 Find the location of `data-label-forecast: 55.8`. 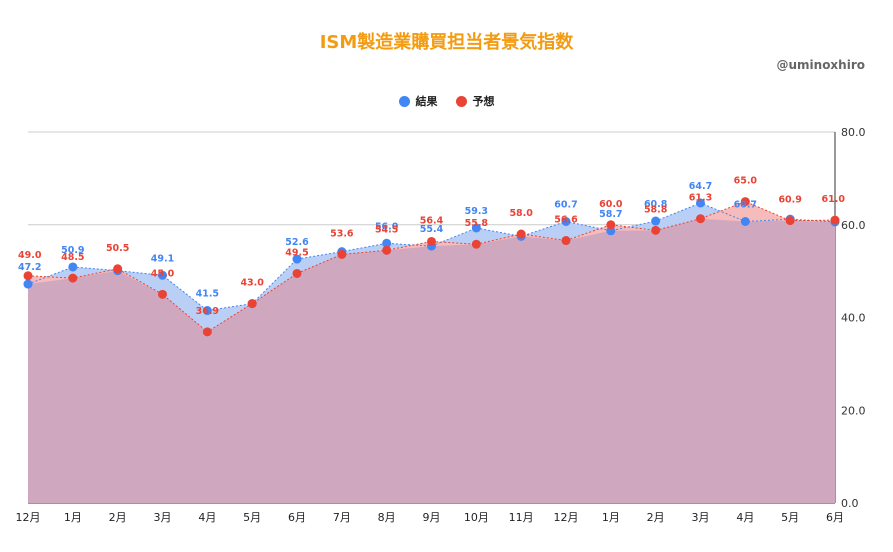

data-label-forecast: 55.8 is located at coordinates (477, 223).